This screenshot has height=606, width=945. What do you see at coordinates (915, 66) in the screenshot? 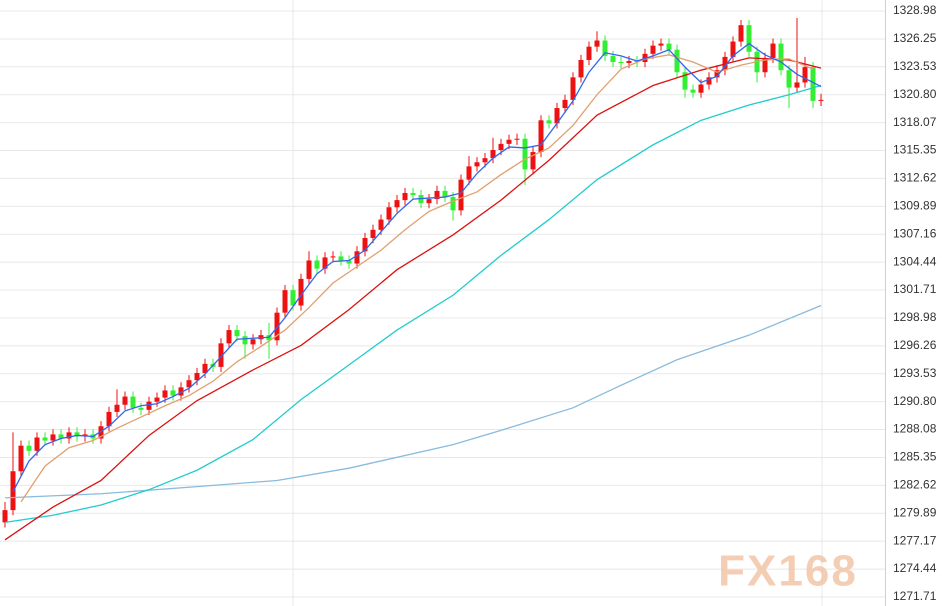
I see `y-tick-label: 1323.53` at bounding box center [915, 66].